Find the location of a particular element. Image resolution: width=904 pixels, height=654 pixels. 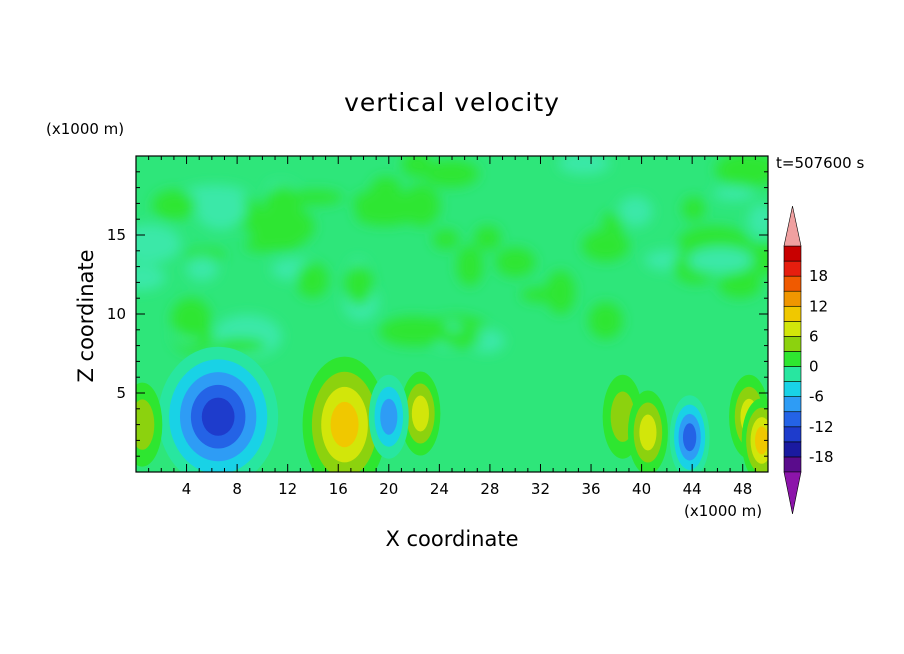

colorbar-label: -6 is located at coordinates (816, 397).